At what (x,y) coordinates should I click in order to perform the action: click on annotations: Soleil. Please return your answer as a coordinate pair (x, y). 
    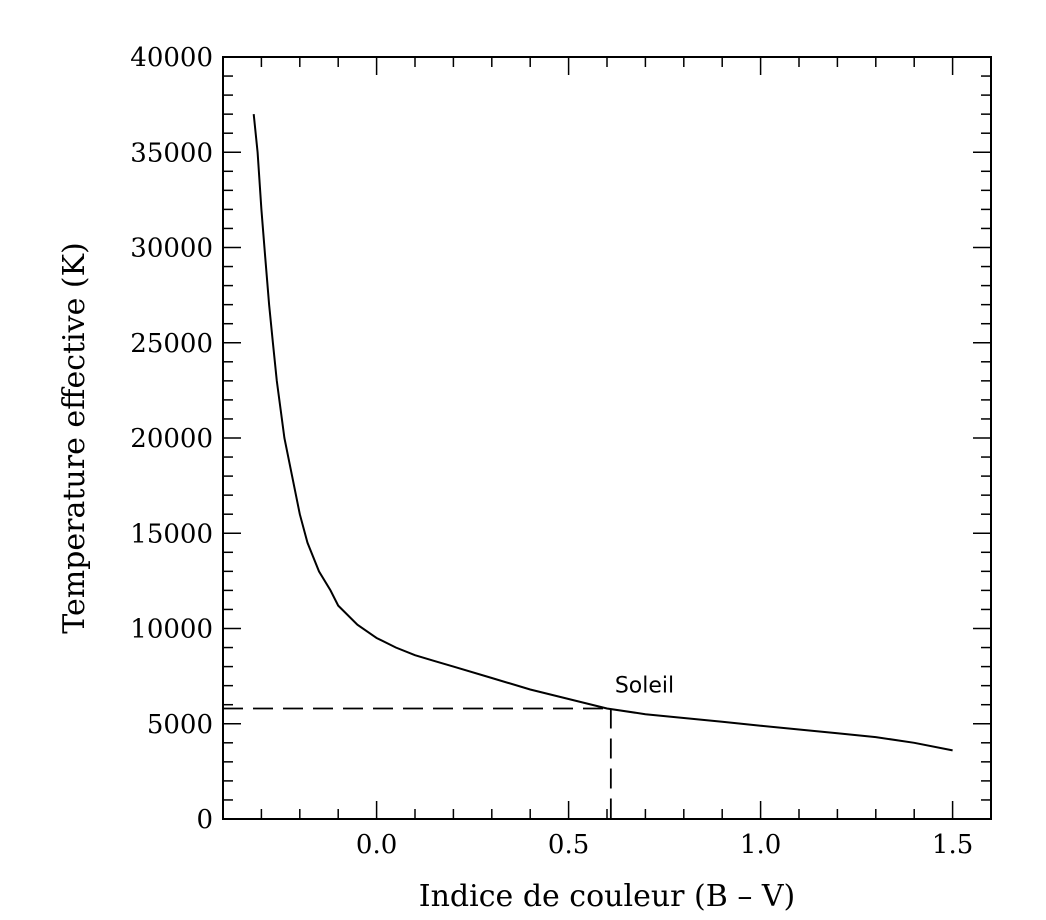
    Looking at the image, I should click on (644, 686).